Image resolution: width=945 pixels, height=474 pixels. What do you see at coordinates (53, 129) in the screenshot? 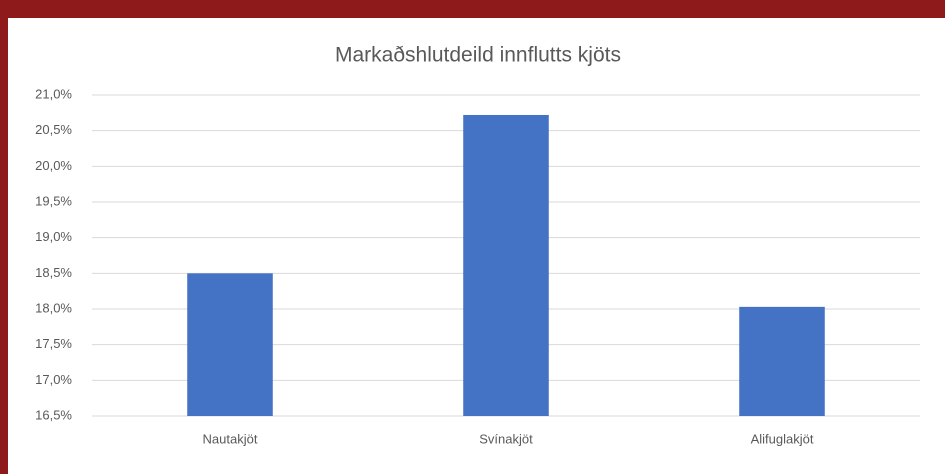
I see `y-tick-label: 20,5%` at bounding box center [53, 129].